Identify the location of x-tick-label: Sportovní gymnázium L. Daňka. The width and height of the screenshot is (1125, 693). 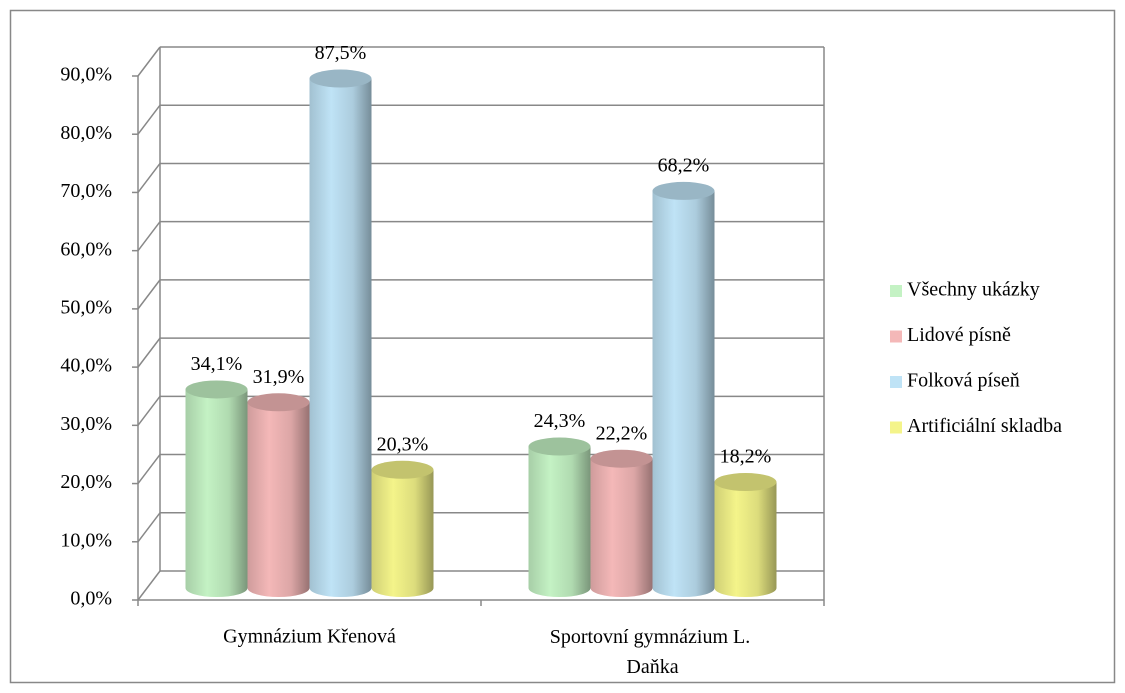
(653, 652).